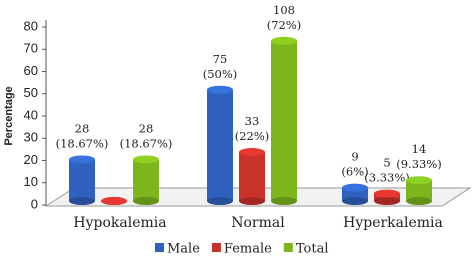 This screenshot has height=256, width=474. What do you see at coordinates (354, 157) in the screenshot?
I see `value-label: 9` at bounding box center [354, 157].